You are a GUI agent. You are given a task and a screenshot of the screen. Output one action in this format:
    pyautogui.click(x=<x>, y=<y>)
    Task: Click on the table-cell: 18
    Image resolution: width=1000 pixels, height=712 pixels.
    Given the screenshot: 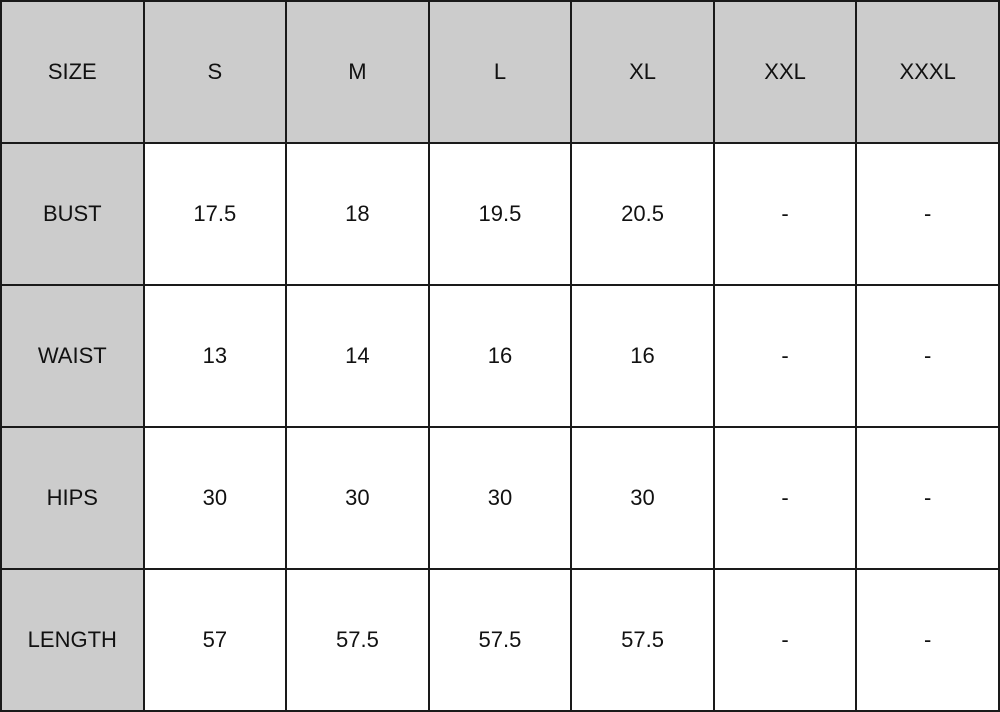 What is the action you would take?
    pyautogui.click(x=357, y=214)
    